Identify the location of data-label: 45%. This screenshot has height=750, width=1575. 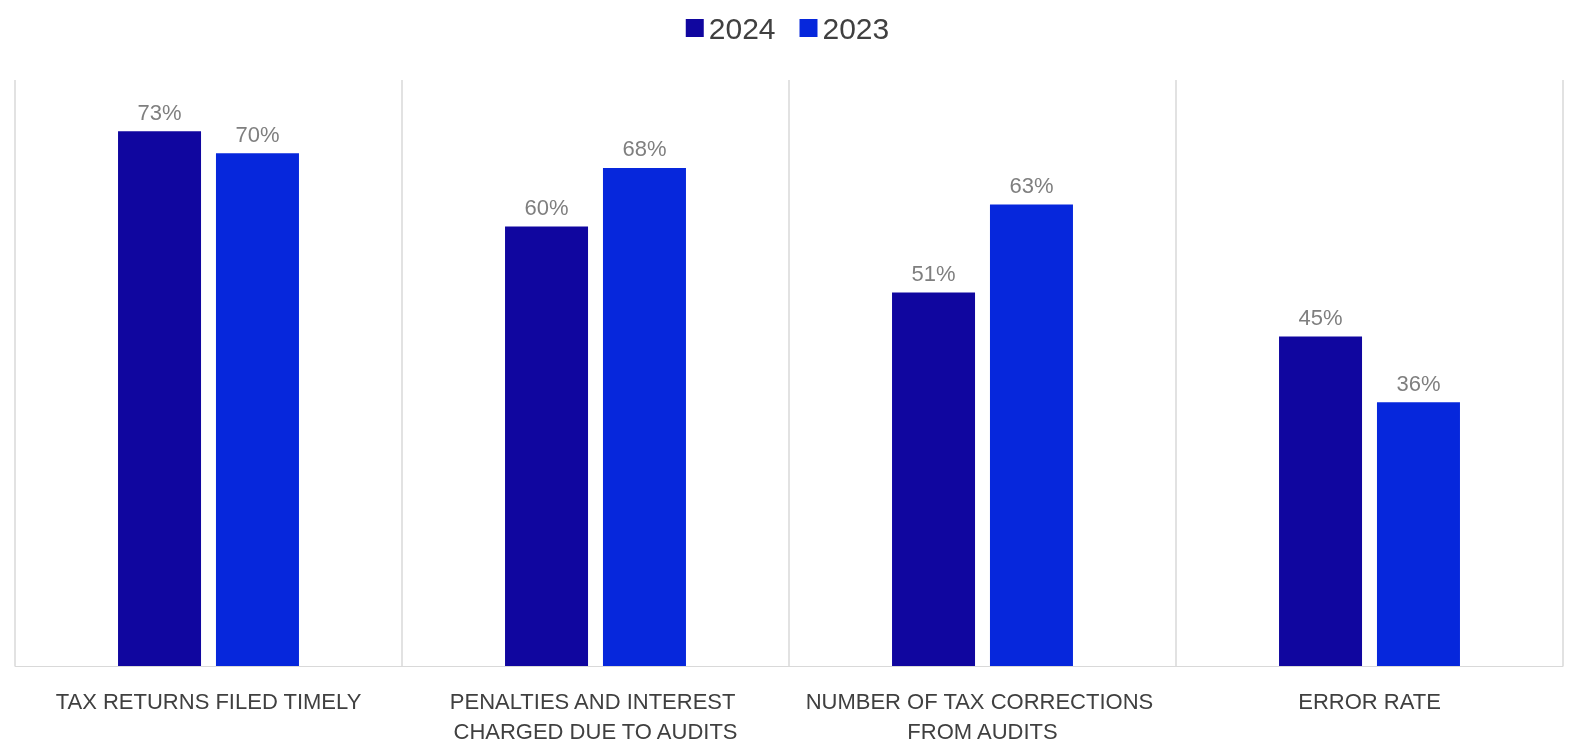
(1320, 317).